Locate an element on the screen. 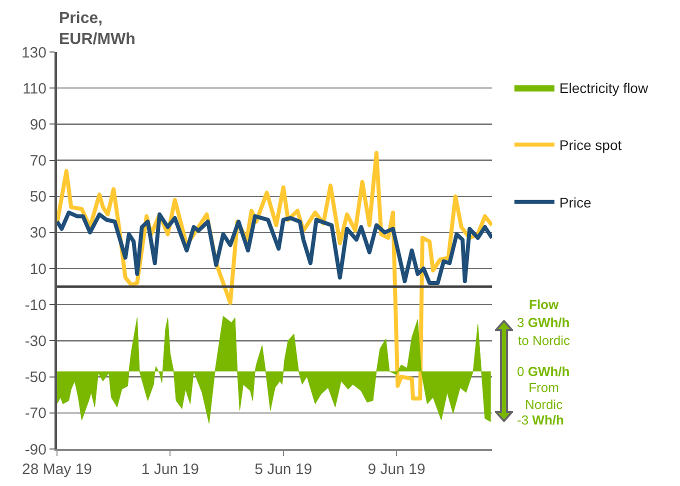  legend-label: Price is located at coordinates (575, 202).